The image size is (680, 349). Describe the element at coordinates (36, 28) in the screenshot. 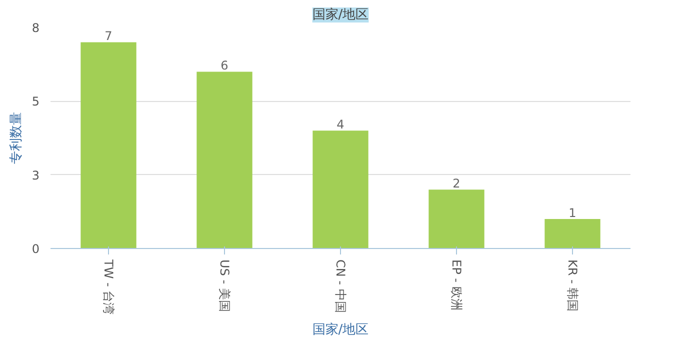

I see `y-tick-label: 8` at that location.